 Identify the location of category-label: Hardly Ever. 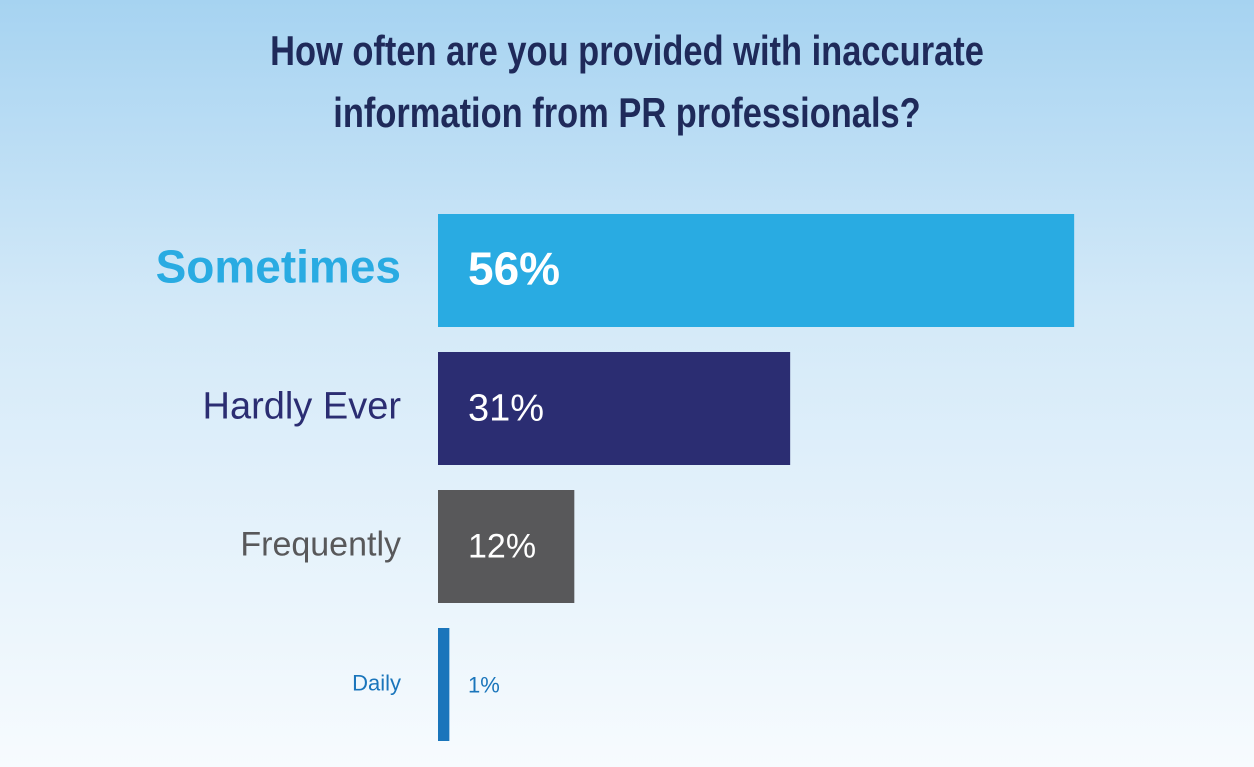
(302, 407).